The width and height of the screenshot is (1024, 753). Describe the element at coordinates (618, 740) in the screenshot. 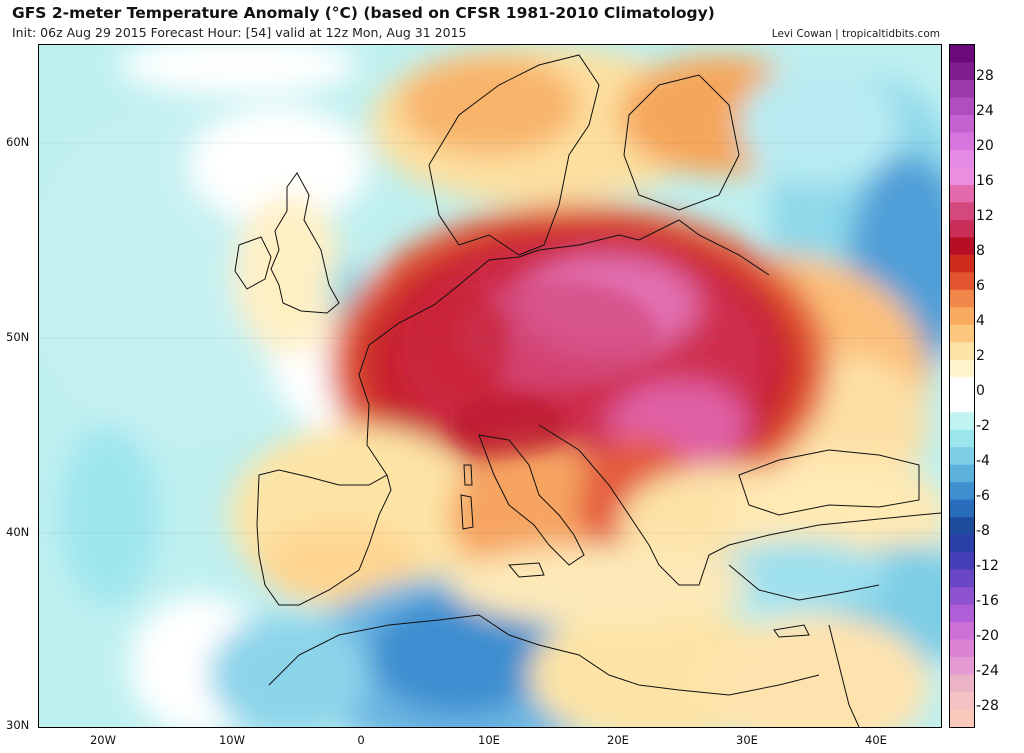

I see `lon-label-20e: 20E` at that location.